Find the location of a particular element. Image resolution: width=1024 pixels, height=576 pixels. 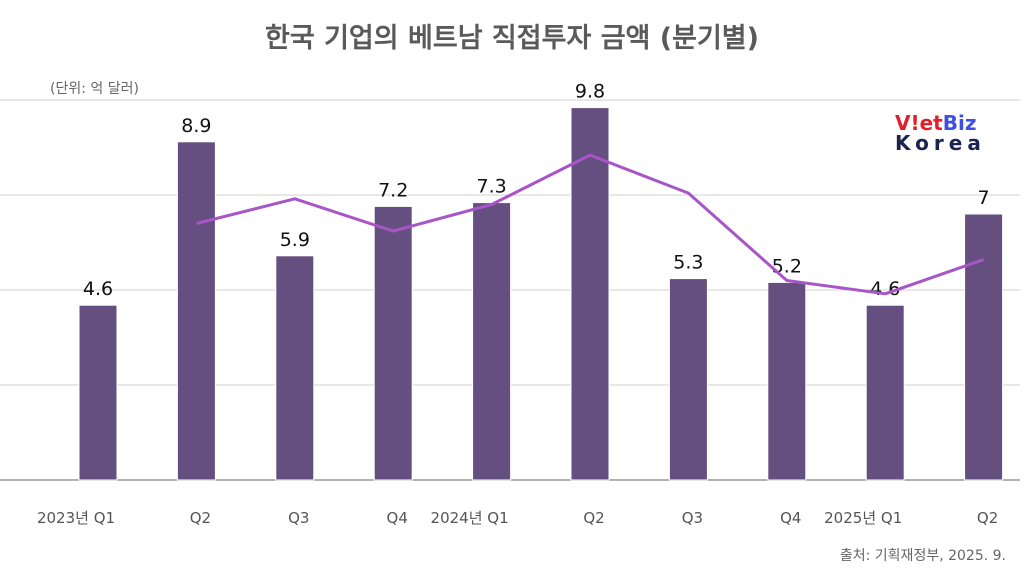

data-label: 7 is located at coordinates (984, 198).